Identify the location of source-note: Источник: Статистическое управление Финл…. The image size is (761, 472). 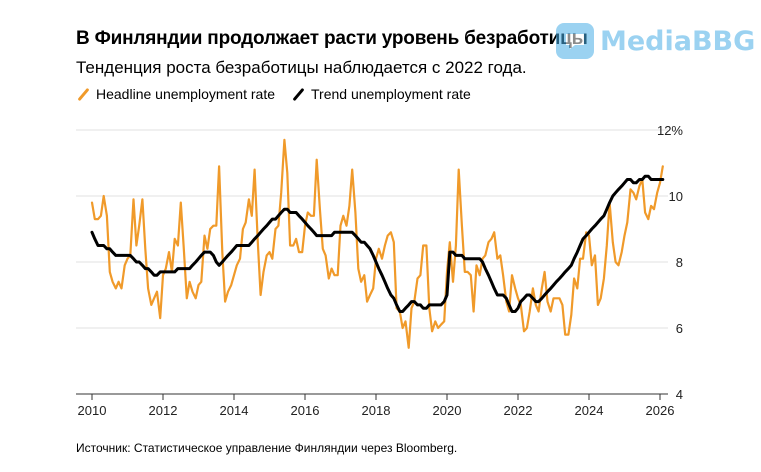
(267, 448).